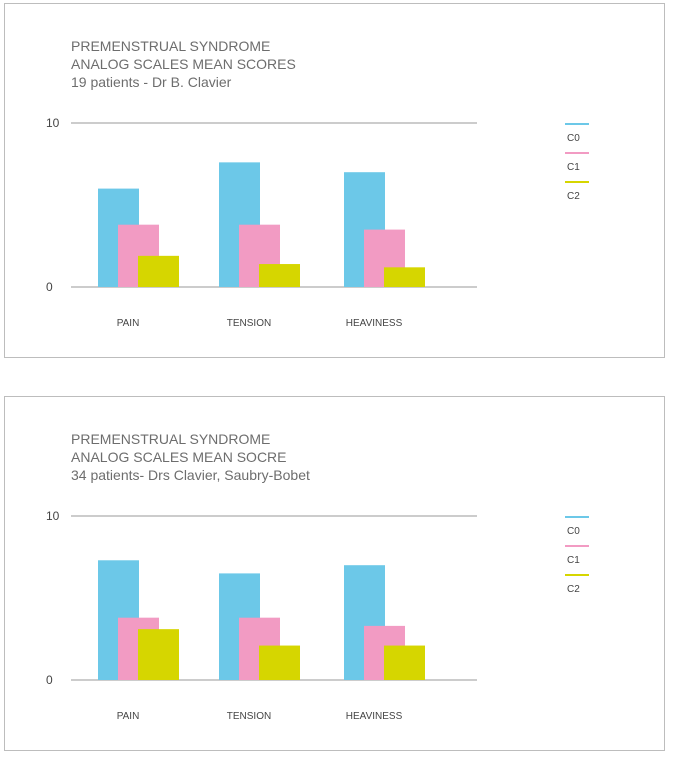  I want to click on chart-subtitle: 34 patients- Drs Clavier, Saubry-Bobet, so click(190, 475).